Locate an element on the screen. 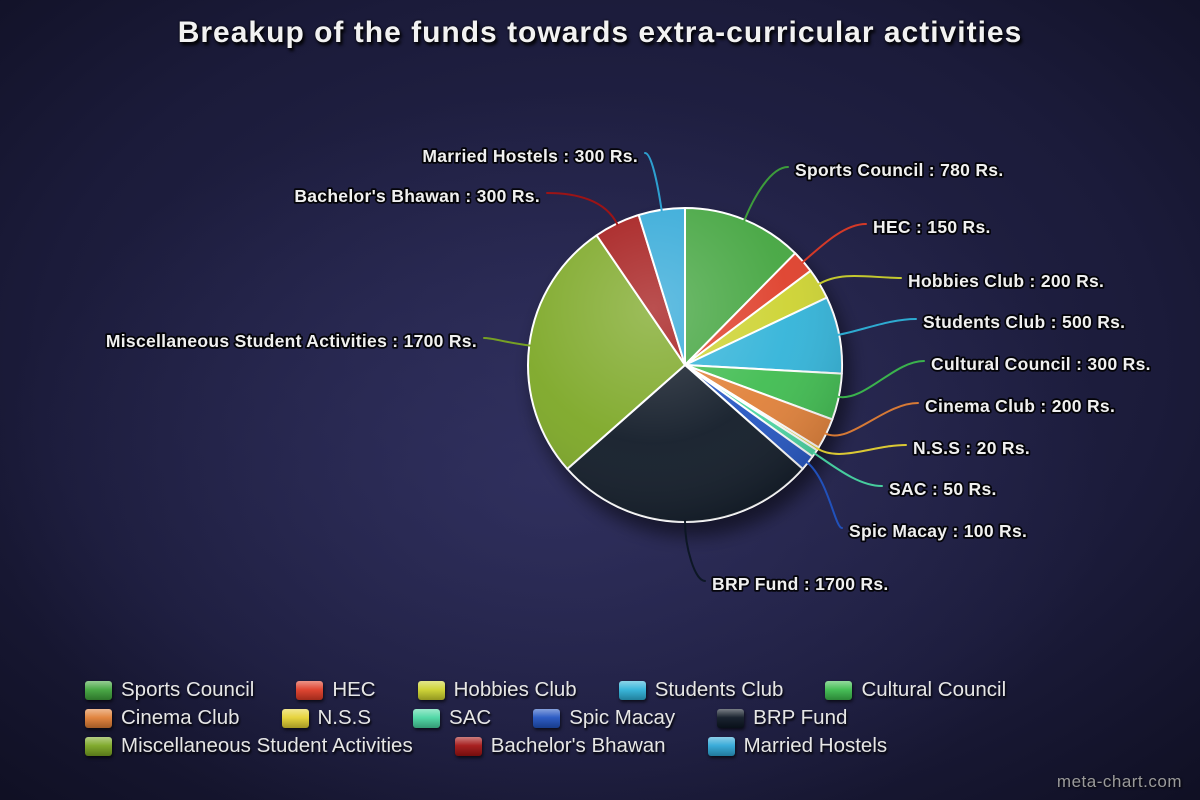  legend-label: Sports Council is located at coordinates (188, 689).